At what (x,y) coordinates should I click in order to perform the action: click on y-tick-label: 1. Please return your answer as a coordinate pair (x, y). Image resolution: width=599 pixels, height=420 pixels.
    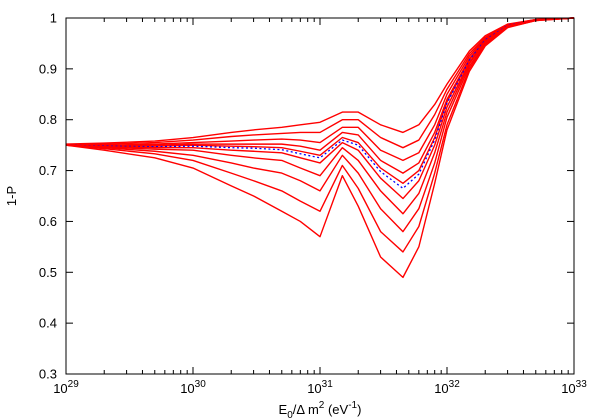
    Looking at the image, I should click on (53, 18).